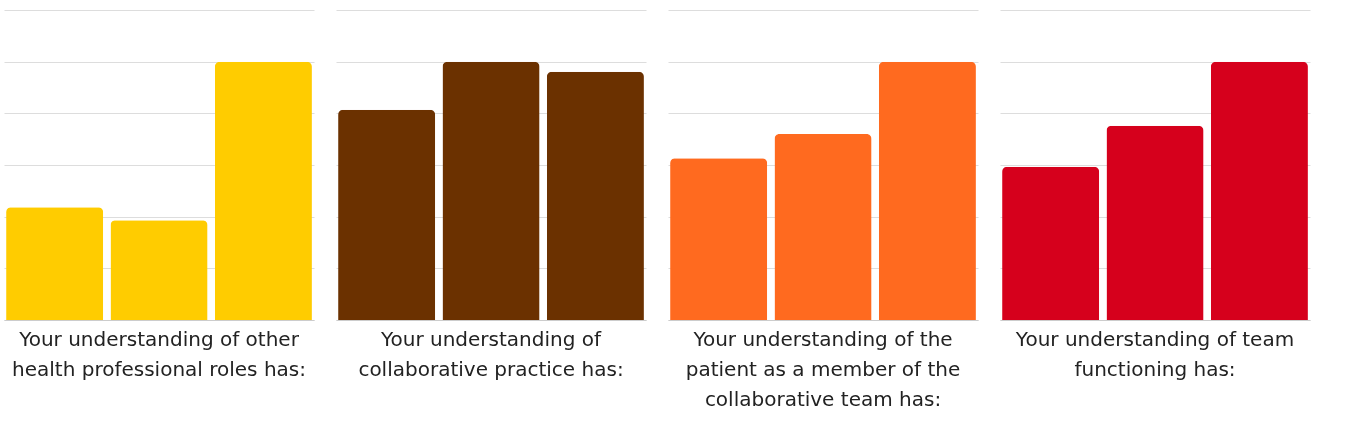 The width and height of the screenshot is (1366, 434). I want to click on text: Your understanding of the patient as a member of the collaborative team has:, so click(823, 369).